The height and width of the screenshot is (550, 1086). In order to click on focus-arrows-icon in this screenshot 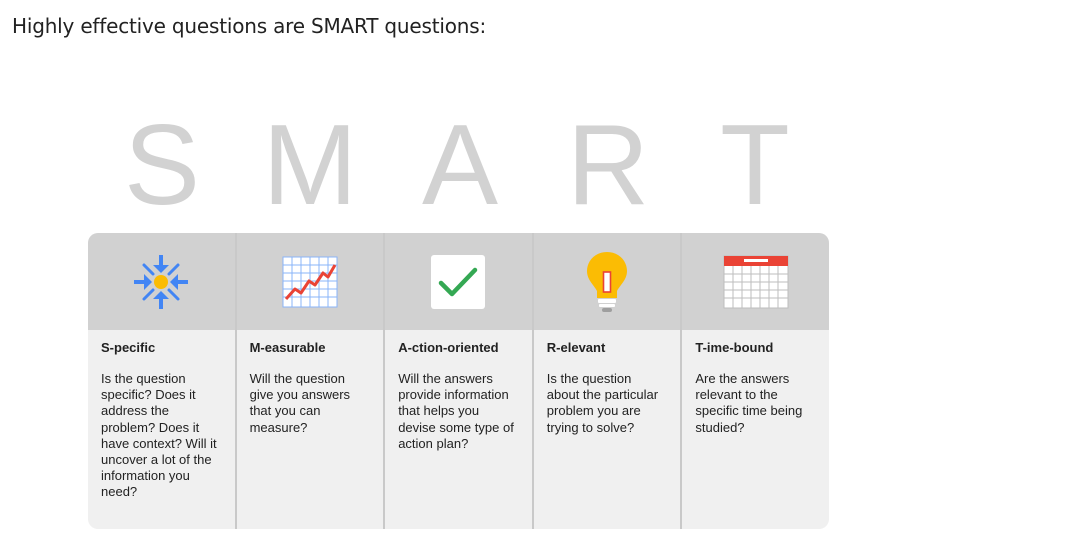, I will do `click(161, 282)`.